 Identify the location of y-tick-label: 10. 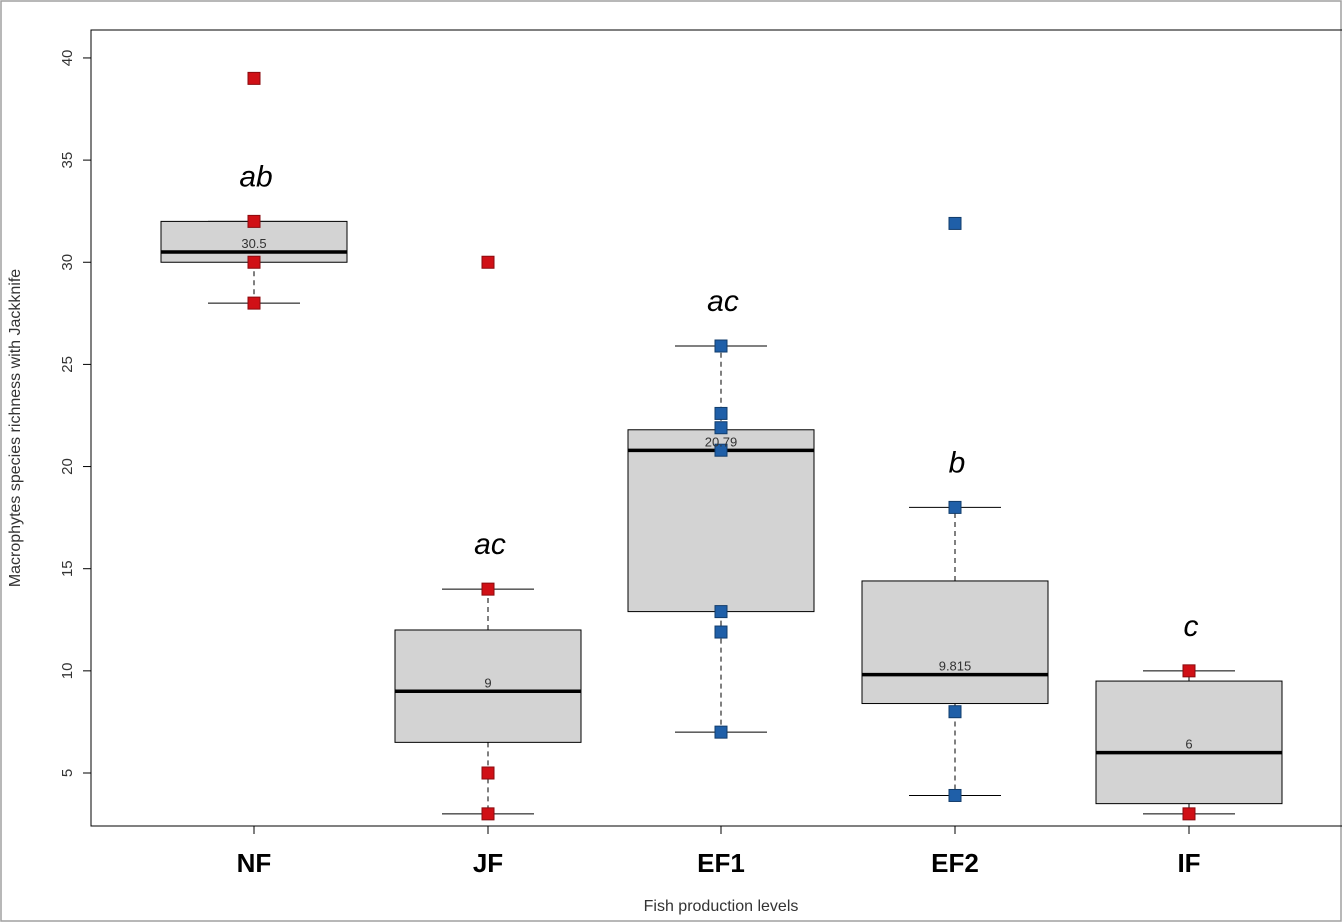
(67, 671).